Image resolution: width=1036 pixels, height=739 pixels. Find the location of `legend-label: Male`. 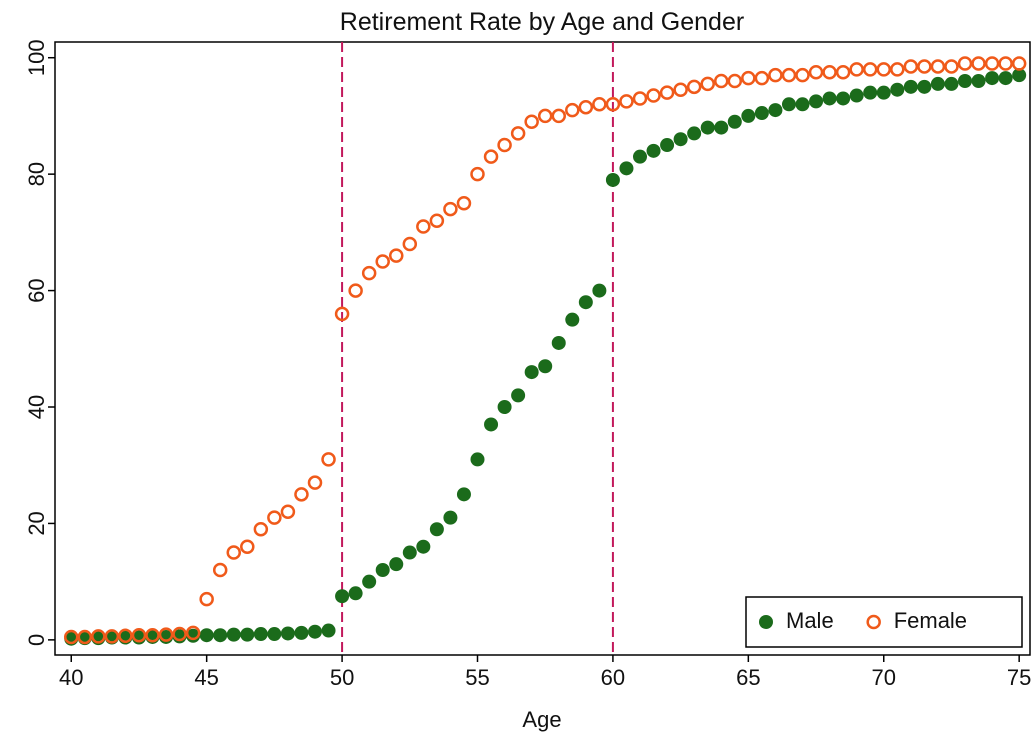

legend-label: Male is located at coordinates (810, 620).